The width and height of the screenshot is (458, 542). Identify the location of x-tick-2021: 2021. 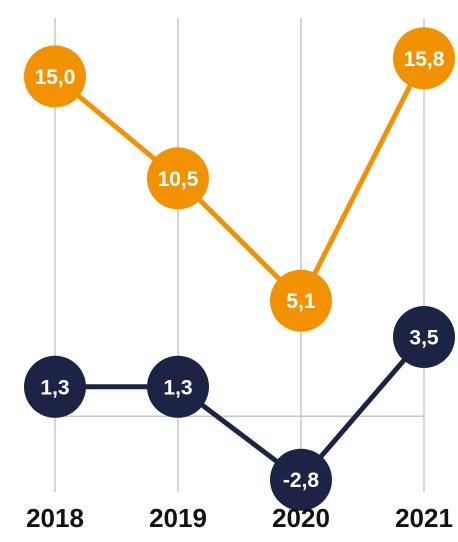
(424, 518).